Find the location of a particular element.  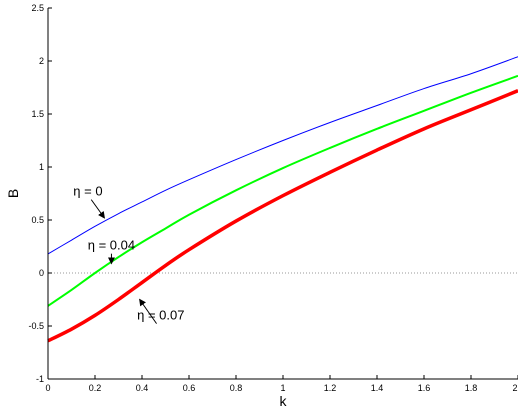

y-axis-label: B is located at coordinates (13, 193).